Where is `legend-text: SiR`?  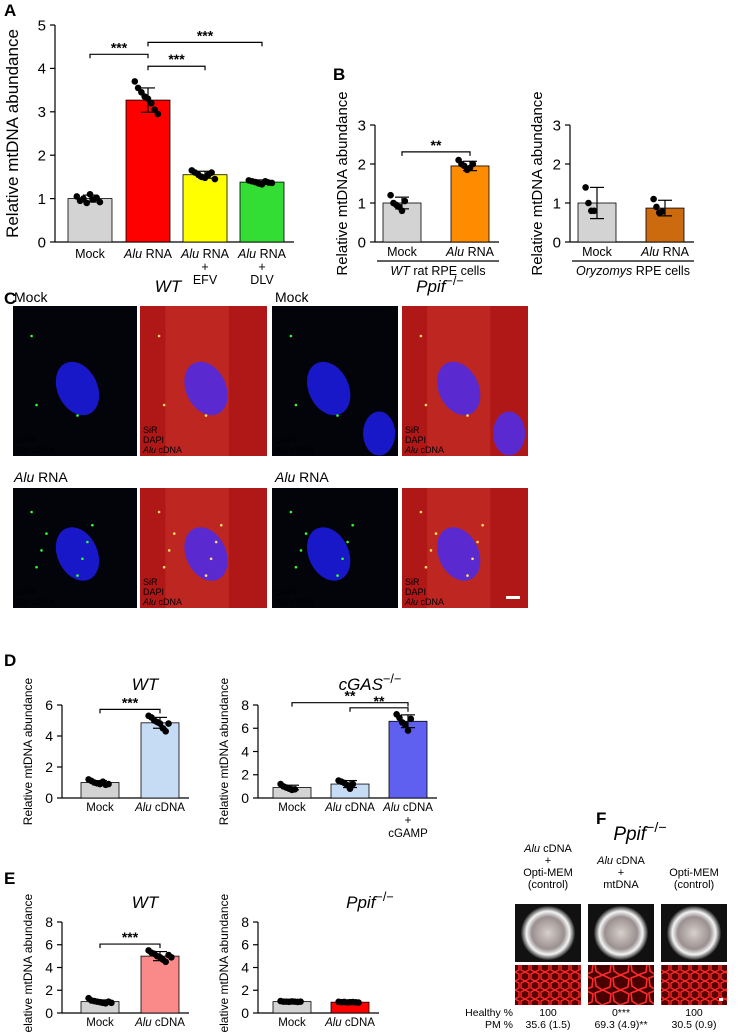 legend-text: SiR is located at coordinates (150, 430).